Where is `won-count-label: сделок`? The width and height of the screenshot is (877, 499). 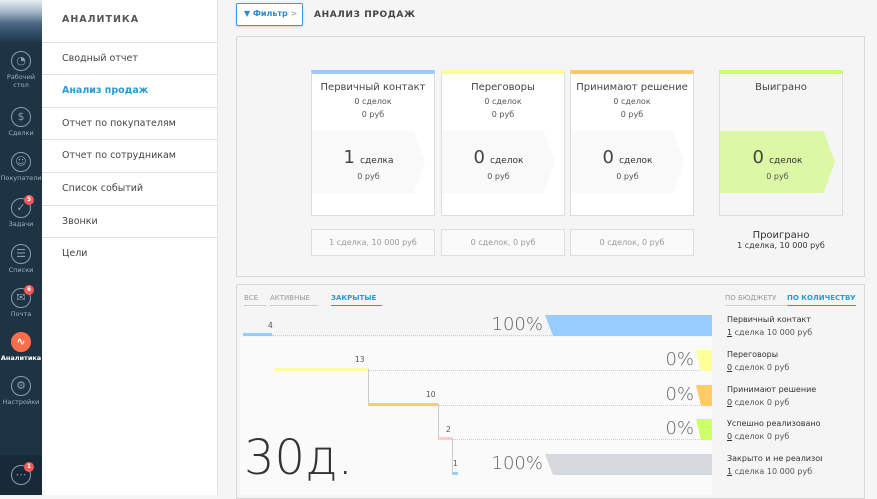 won-count-label: сделок is located at coordinates (786, 161).